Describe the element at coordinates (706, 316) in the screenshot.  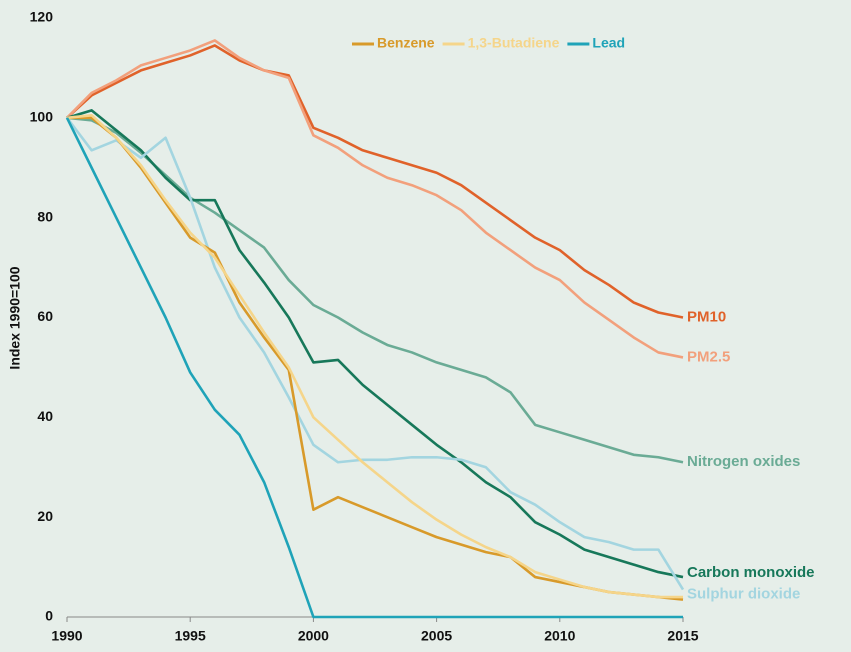
I see `series-end-label: PM10` at that location.